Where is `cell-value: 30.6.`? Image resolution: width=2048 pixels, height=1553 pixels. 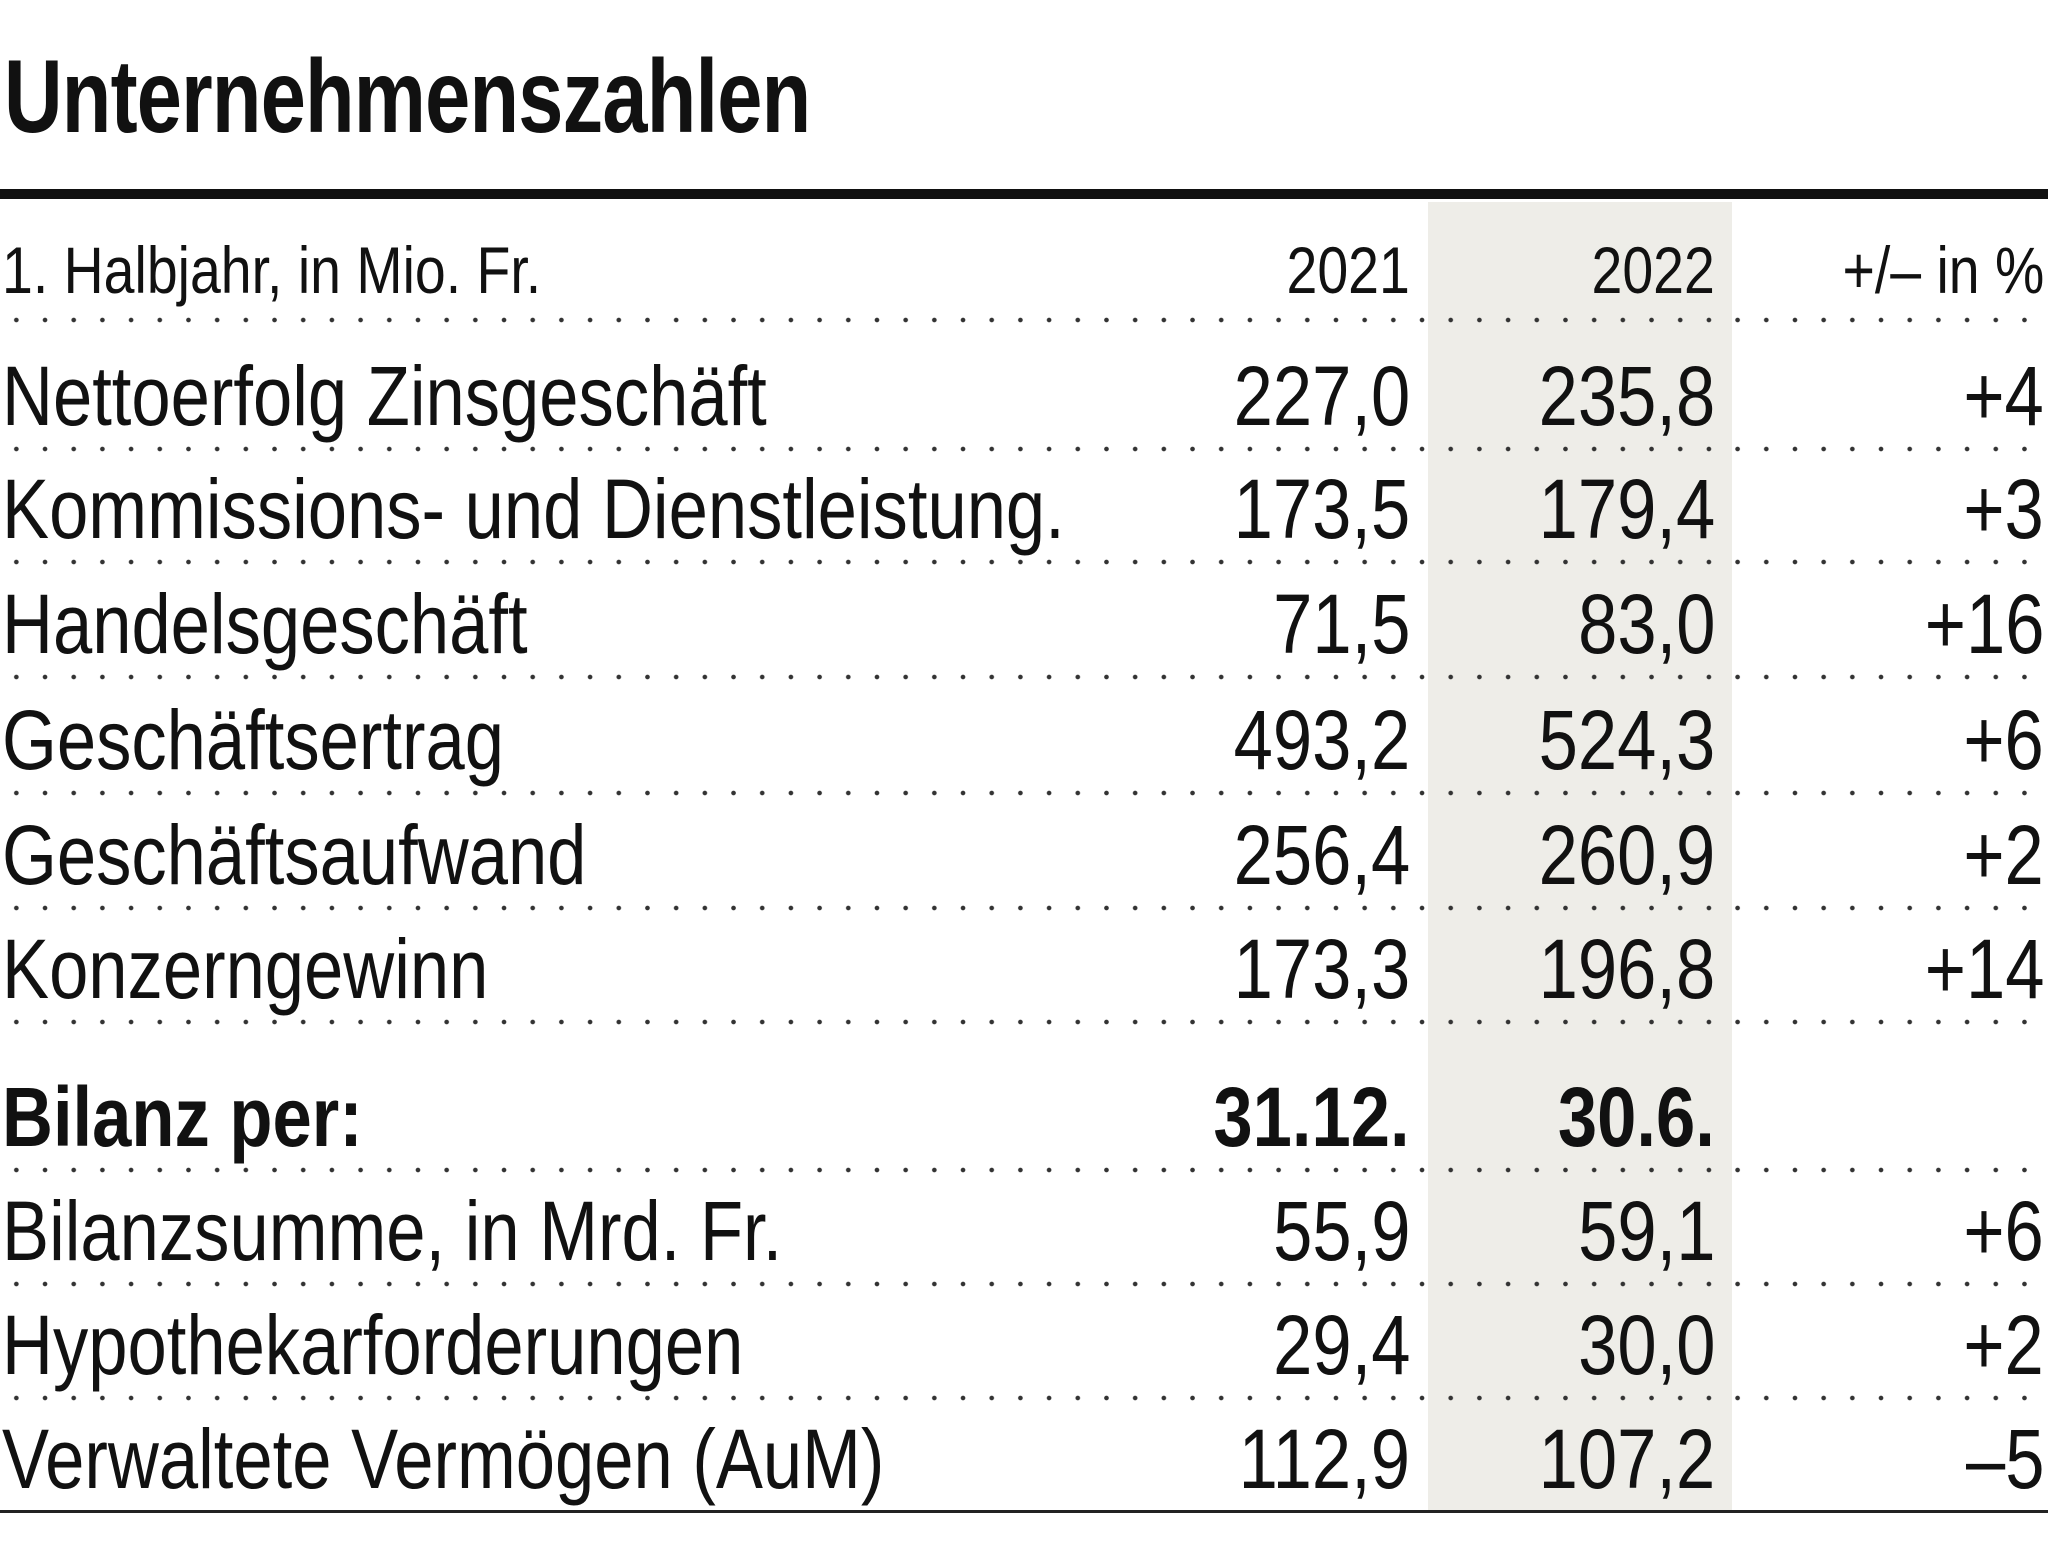
cell-value: 30.6. is located at coordinates (1636, 1117).